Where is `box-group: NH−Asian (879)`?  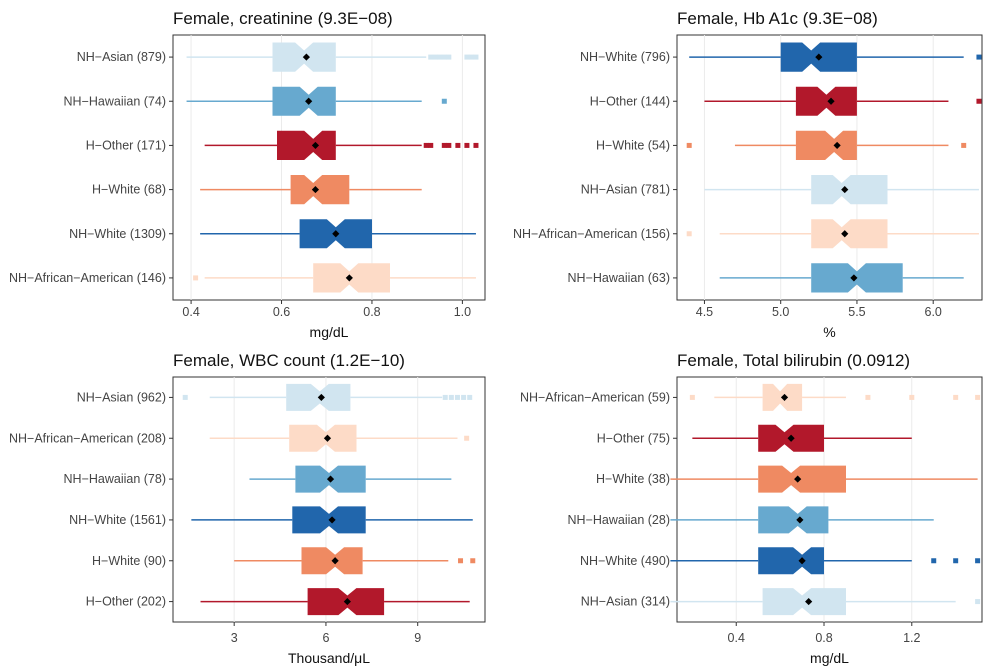
box-group: NH−Asian (879) is located at coordinates (278, 57).